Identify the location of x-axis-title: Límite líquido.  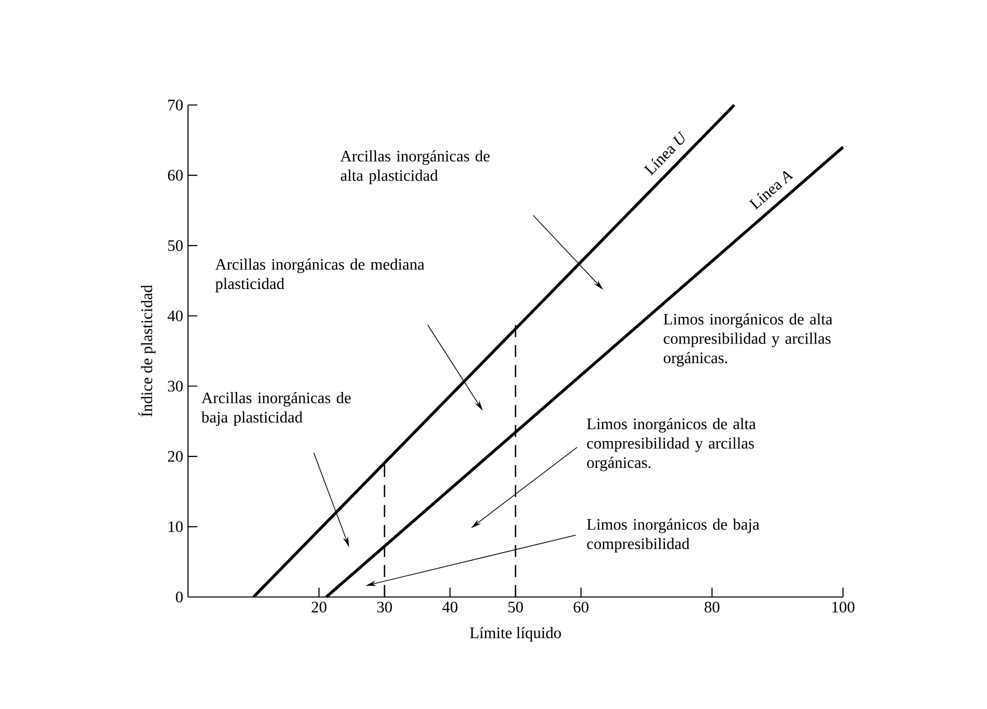
(515, 634).